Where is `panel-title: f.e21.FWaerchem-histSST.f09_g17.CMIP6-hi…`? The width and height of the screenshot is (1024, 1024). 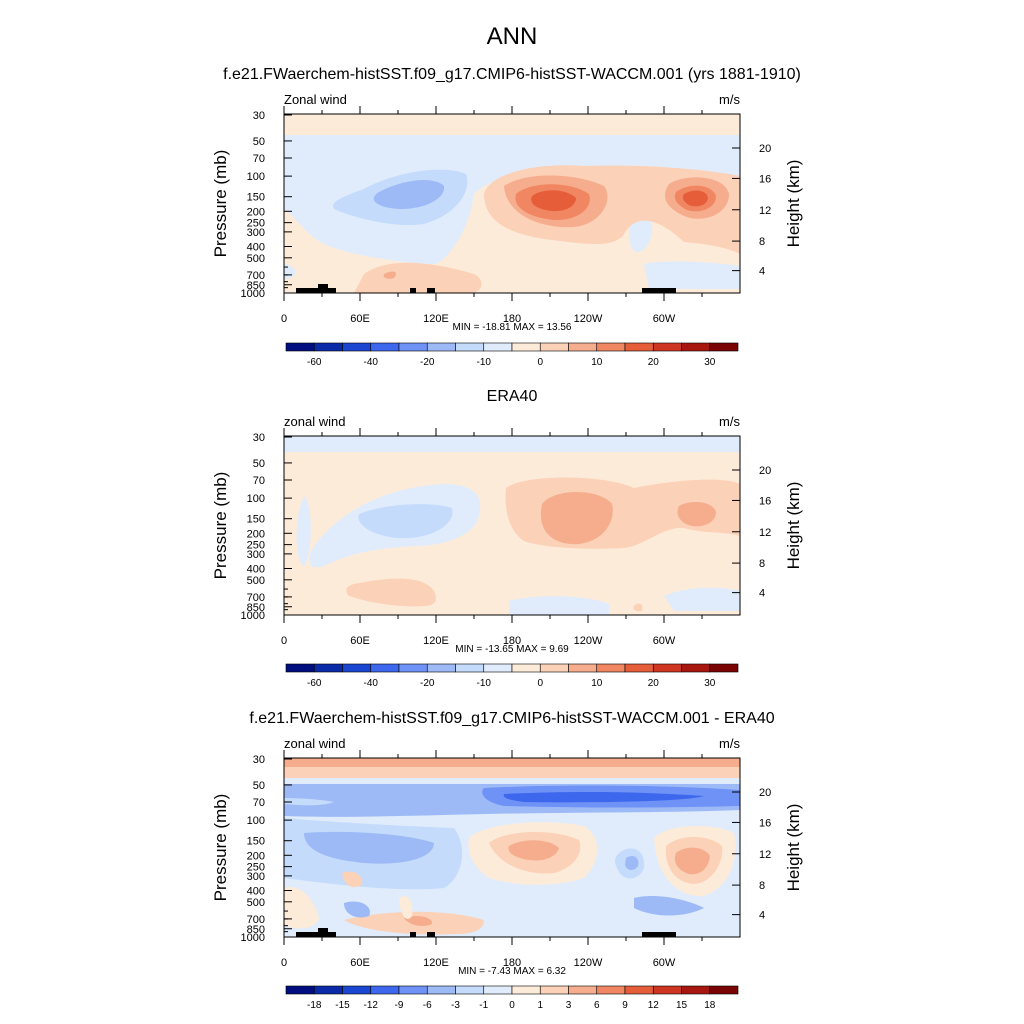
panel-title: f.e21.FWaerchem-histSST.f09_g17.CMIP6-hi… is located at coordinates (511, 718).